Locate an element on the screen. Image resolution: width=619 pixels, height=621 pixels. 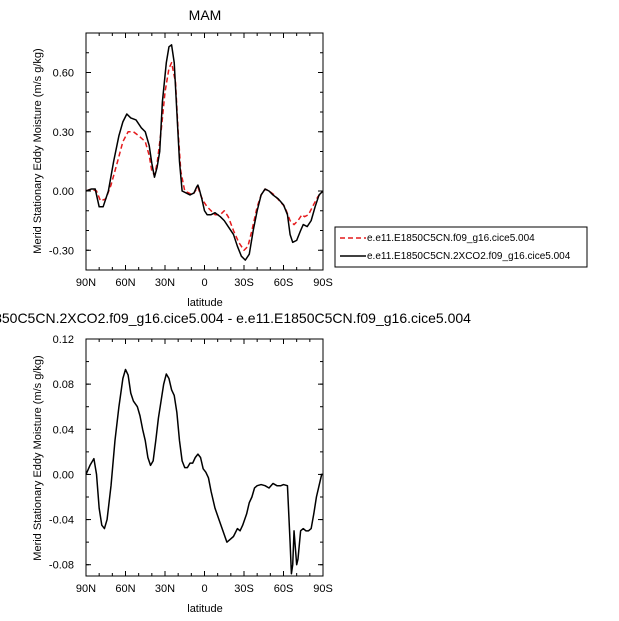
bottom-y-tick-label: -0.08 is located at coordinates (61, 566).